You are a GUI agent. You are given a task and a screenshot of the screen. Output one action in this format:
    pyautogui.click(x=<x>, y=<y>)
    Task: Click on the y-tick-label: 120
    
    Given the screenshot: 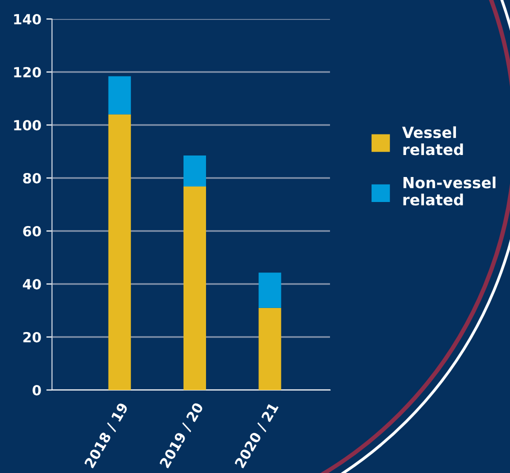 What is the action you would take?
    pyautogui.click(x=27, y=72)
    